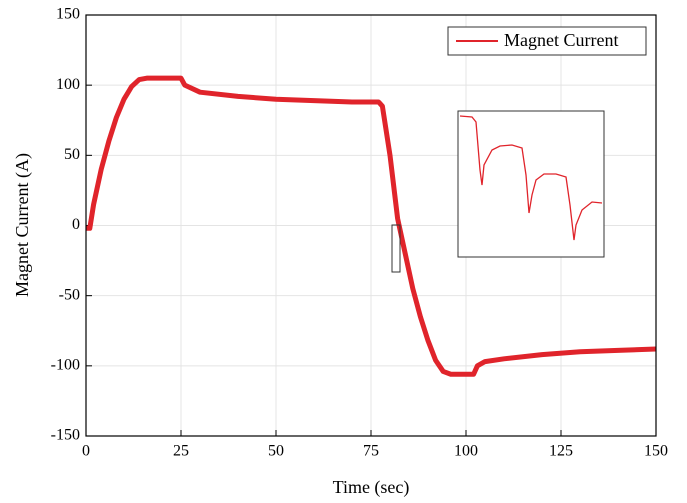  What do you see at coordinates (396, 248) in the screenshot?
I see `zoom-box` at bounding box center [396, 248].